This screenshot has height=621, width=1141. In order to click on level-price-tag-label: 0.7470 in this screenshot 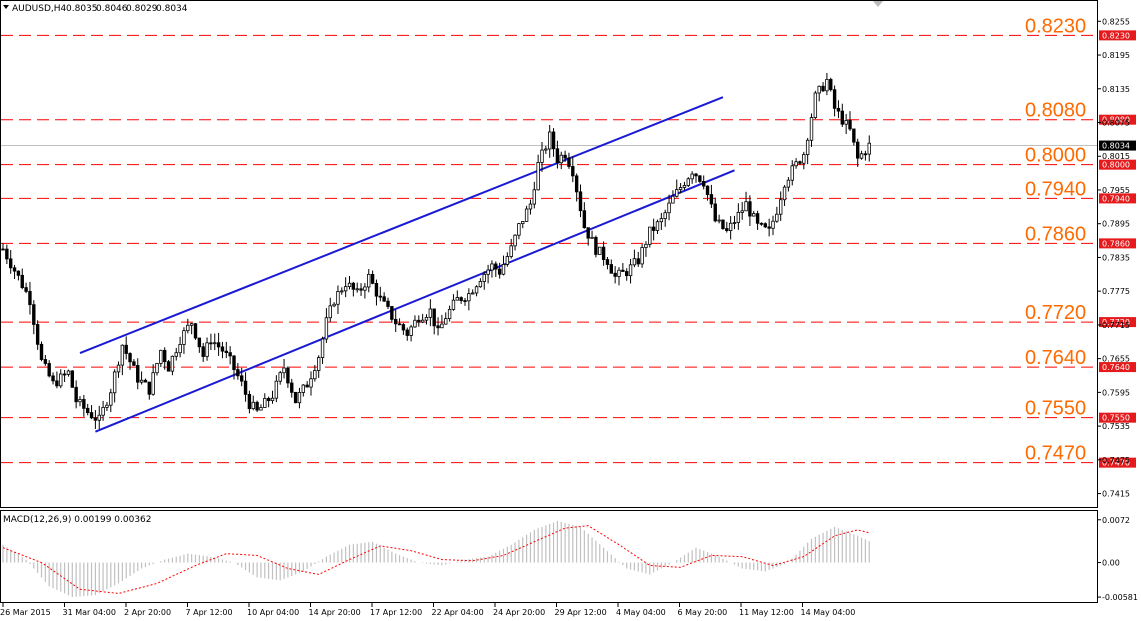, I will do `click(1116, 463)`.